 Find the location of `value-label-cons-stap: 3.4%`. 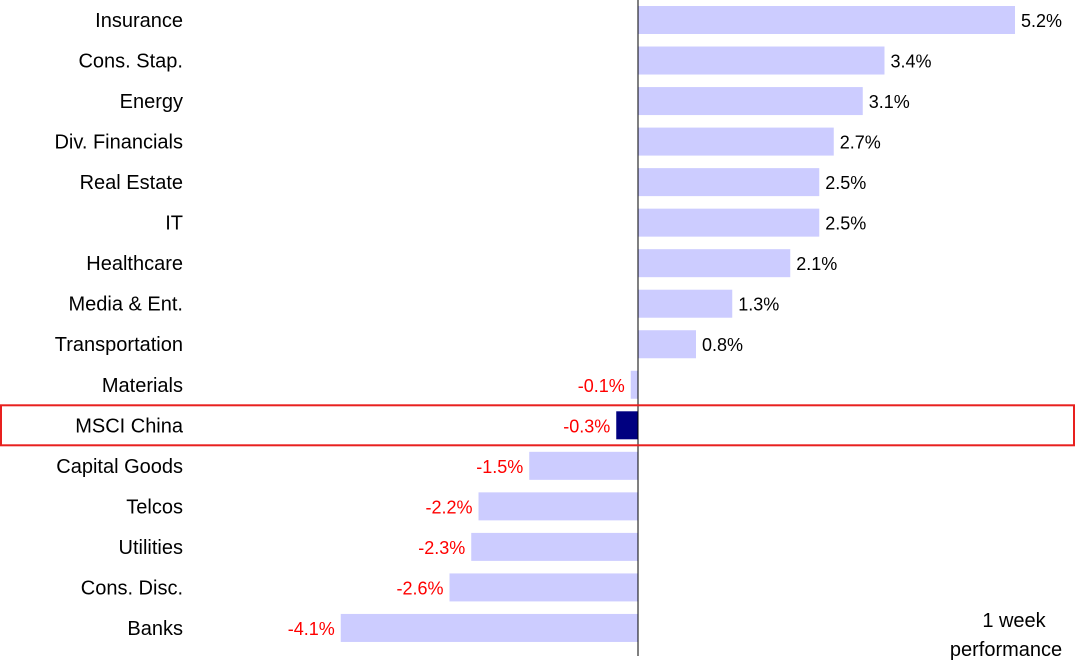

value-label-cons-stap: 3.4% is located at coordinates (911, 62).